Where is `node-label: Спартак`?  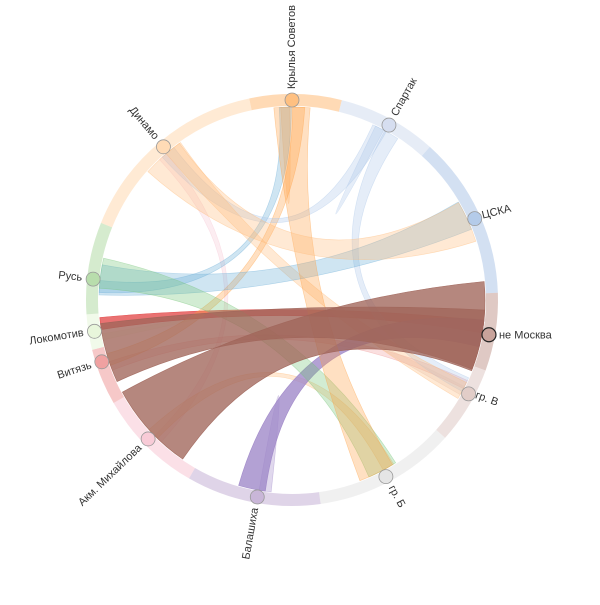
node-label: Спартак is located at coordinates (404, 97).